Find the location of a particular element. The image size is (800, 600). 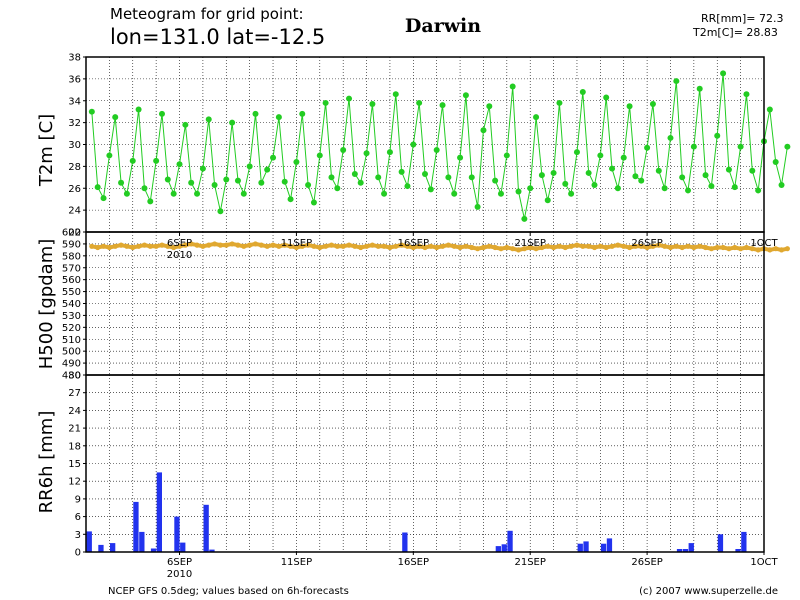

summary-t2m: T2m[C]= 28.83 is located at coordinates (735, 32).